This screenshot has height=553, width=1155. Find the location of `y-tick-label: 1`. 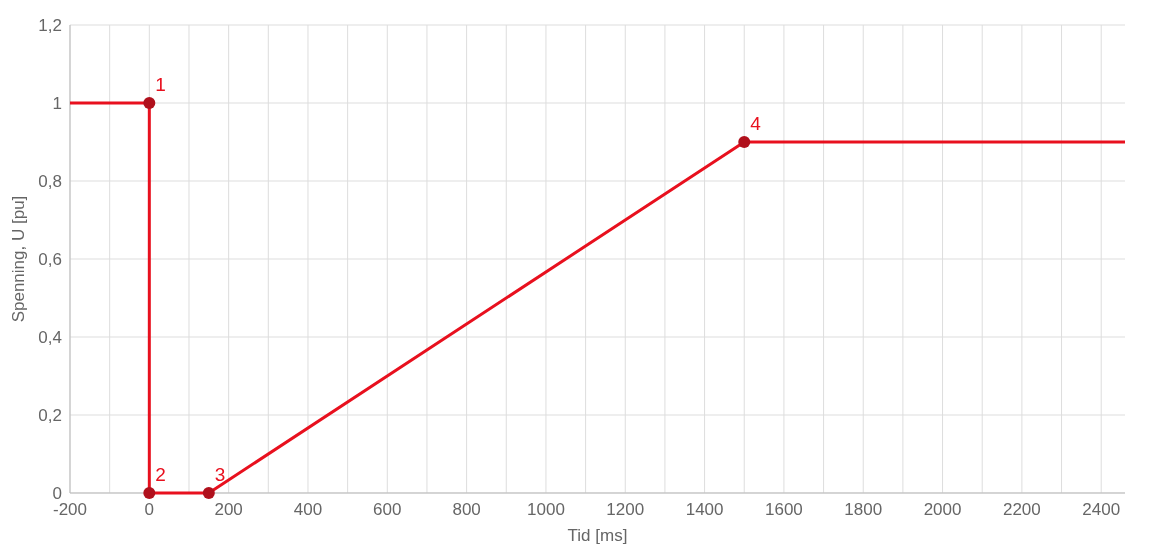

y-tick-label: 1 is located at coordinates (57, 103).